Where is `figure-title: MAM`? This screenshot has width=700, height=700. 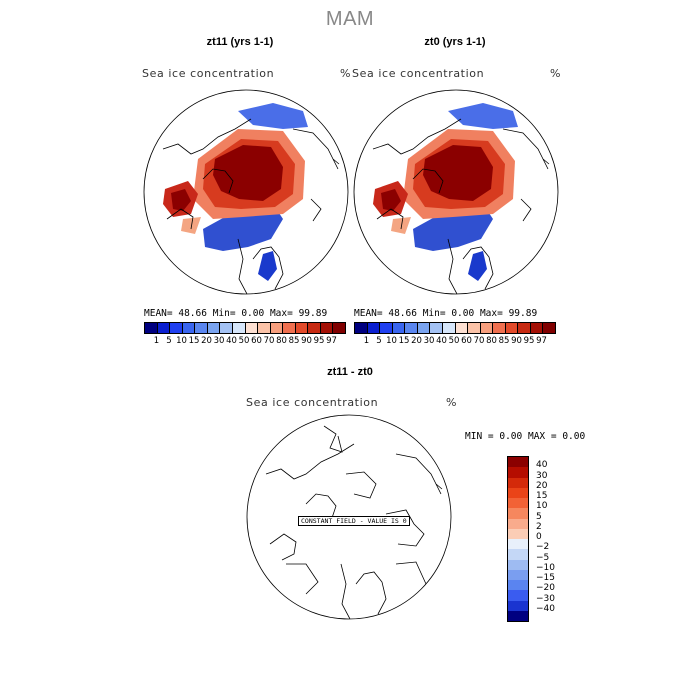 figure-title: MAM is located at coordinates (350, 19).